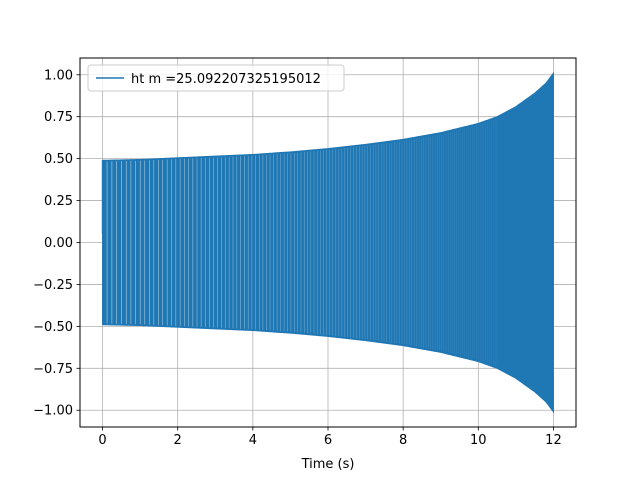 Image resolution: width=640 pixels, height=480 pixels. Describe the element at coordinates (253, 440) in the screenshot. I see `x-tick-label: 4` at that location.